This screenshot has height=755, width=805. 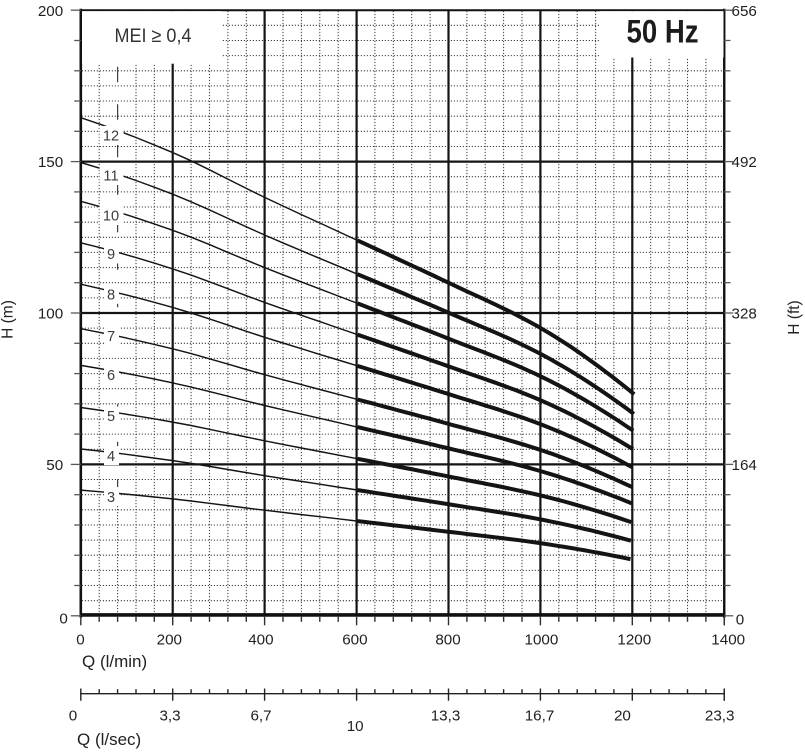 I want to click on svg-text: 1000, so click(x=542, y=639).